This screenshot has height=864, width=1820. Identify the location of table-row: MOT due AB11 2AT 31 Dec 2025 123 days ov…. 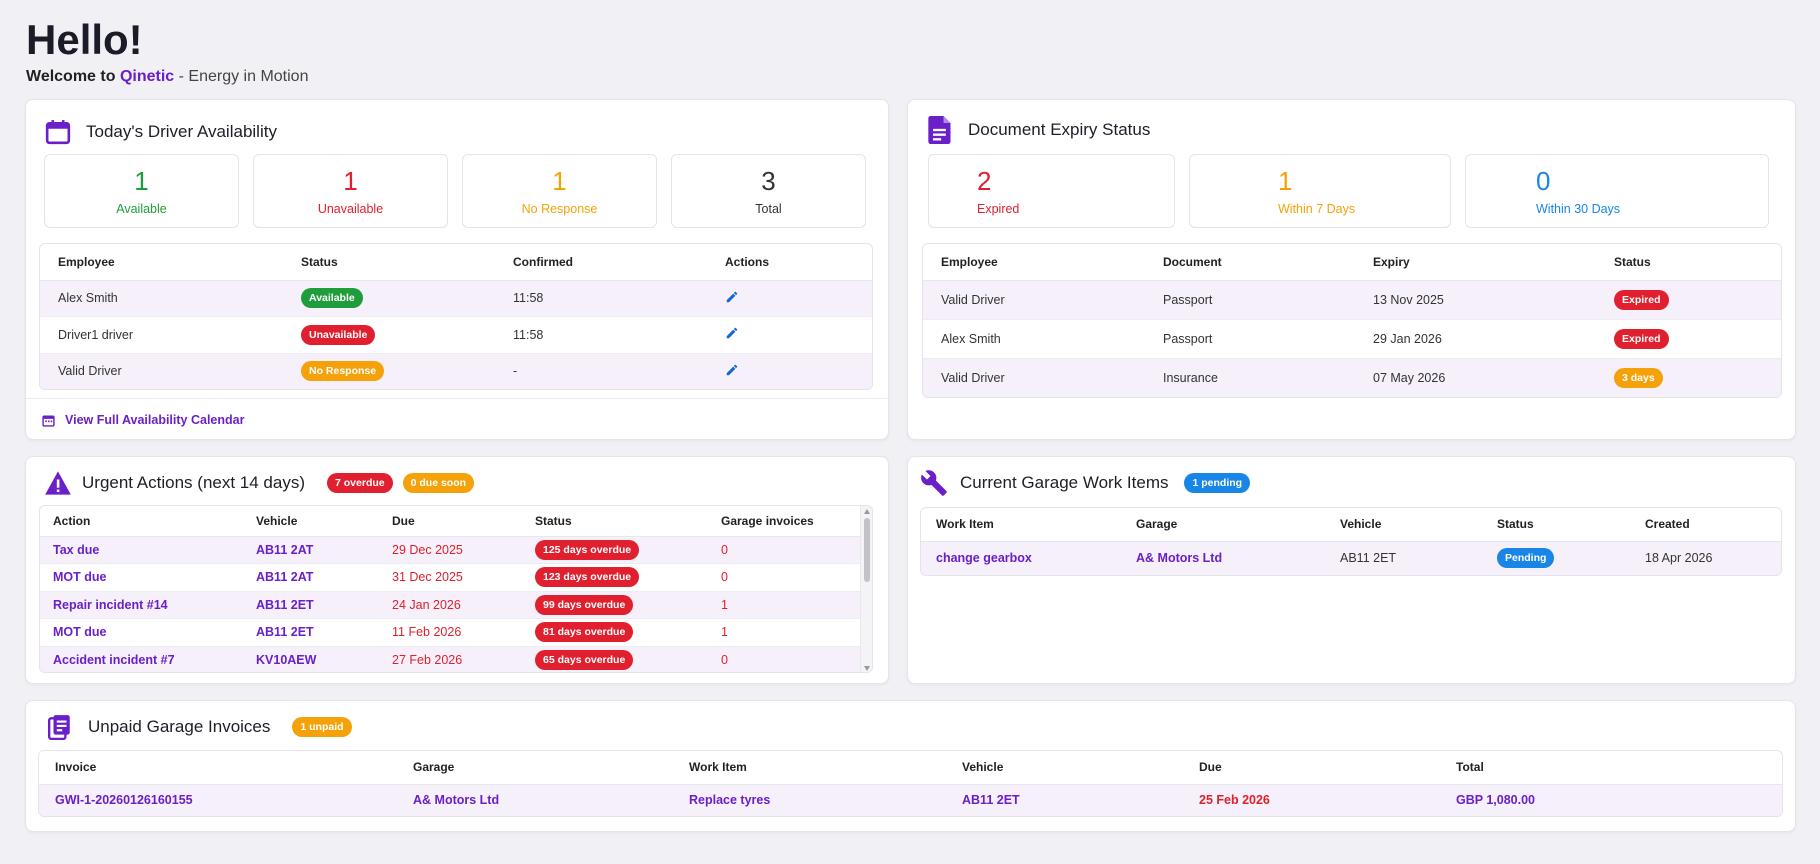
(456, 577).